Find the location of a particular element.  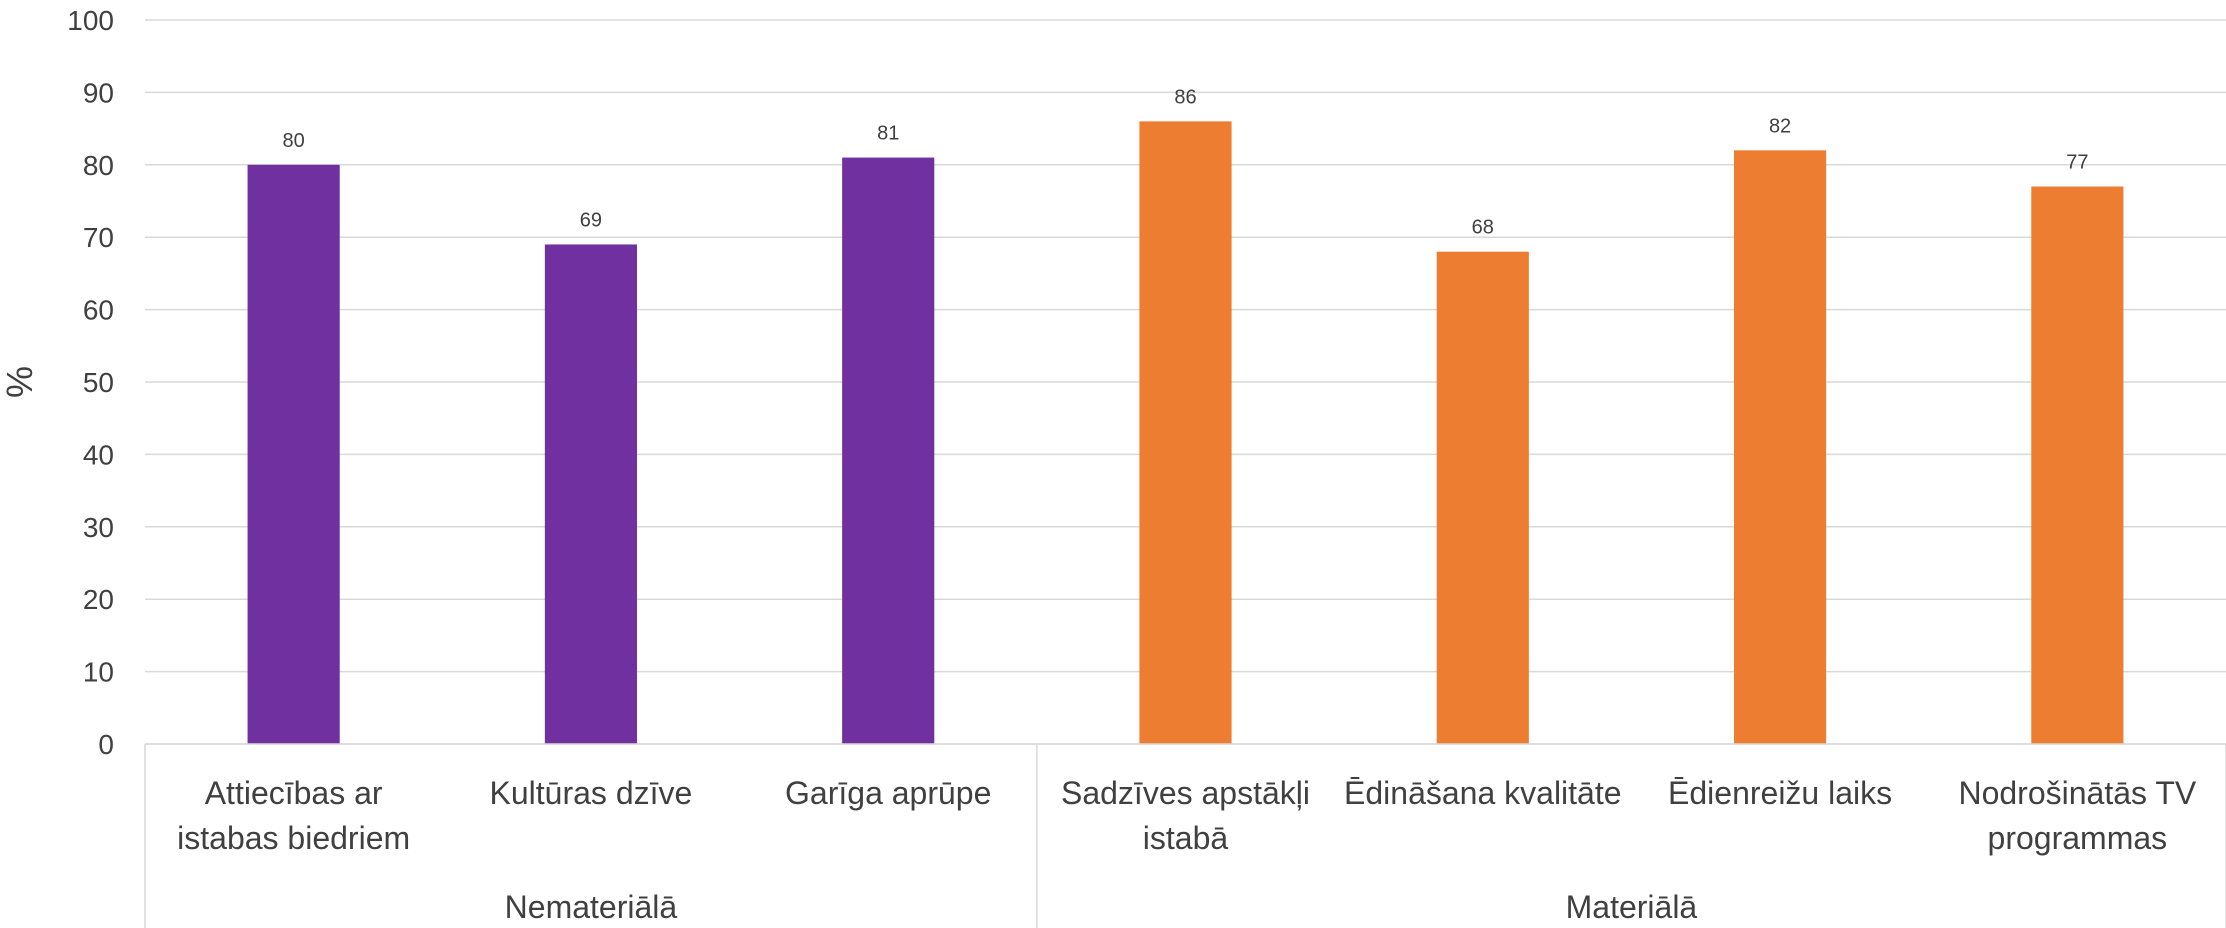

category-label: Garīga aprūpe is located at coordinates (888, 793).